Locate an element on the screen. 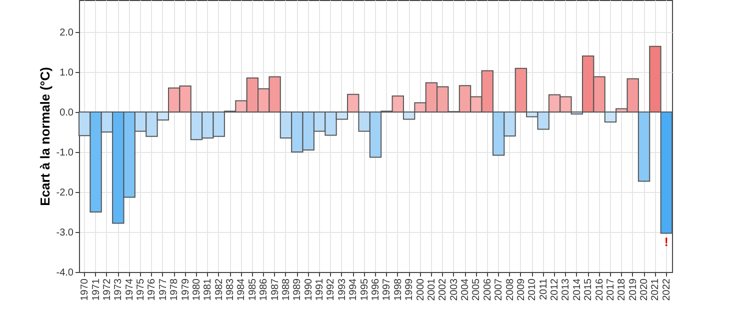 Image resolution: width=730 pixels, height=322 pixels. x-tick-label: 1991 is located at coordinates (320, 289).